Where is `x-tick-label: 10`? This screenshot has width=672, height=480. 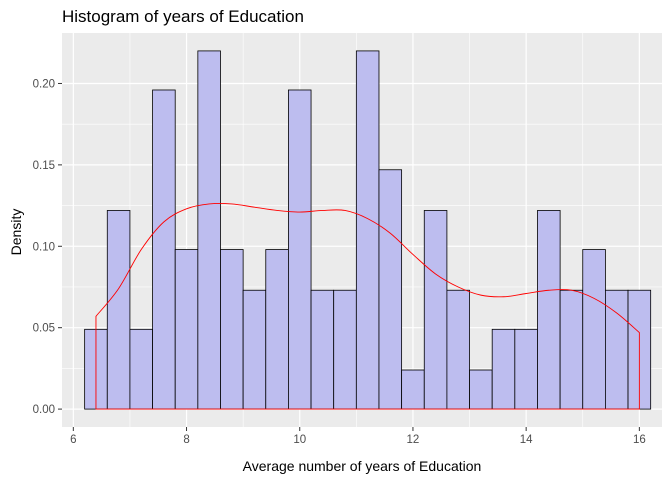 x-tick-label: 10 is located at coordinates (299, 440).